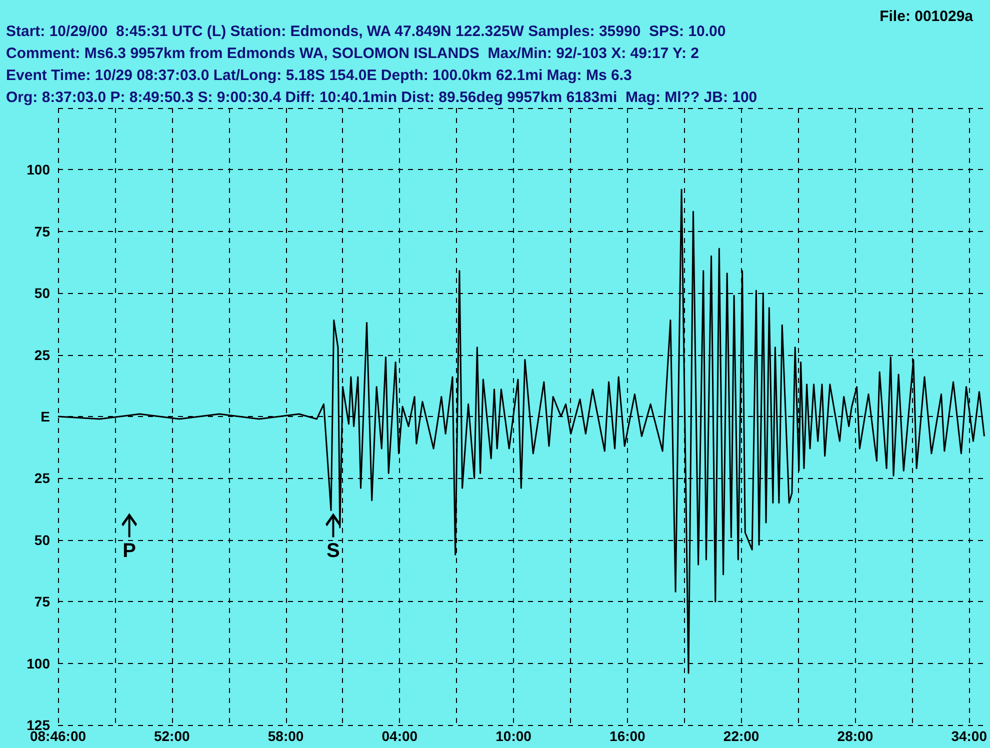 The width and height of the screenshot is (990, 748). Describe the element at coordinates (352, 53) in the screenshot. I see `text: Comment: Ms6.3 9957km from Edmonds WA, SOLOMON ISLANDS Max/Min: 92/-103 X: 49:17 Y: 2` at that location.